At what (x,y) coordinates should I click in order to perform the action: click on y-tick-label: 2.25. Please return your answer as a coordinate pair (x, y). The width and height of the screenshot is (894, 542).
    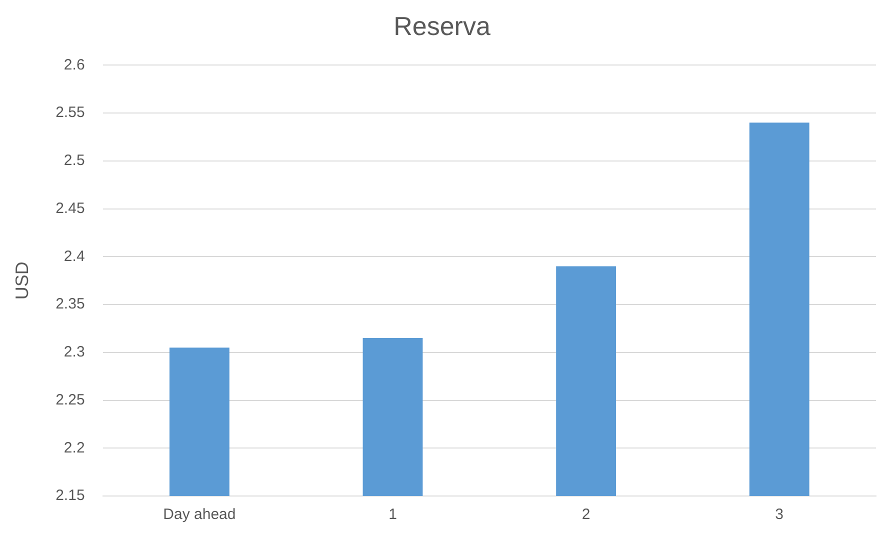
    Looking at the image, I should click on (70, 399).